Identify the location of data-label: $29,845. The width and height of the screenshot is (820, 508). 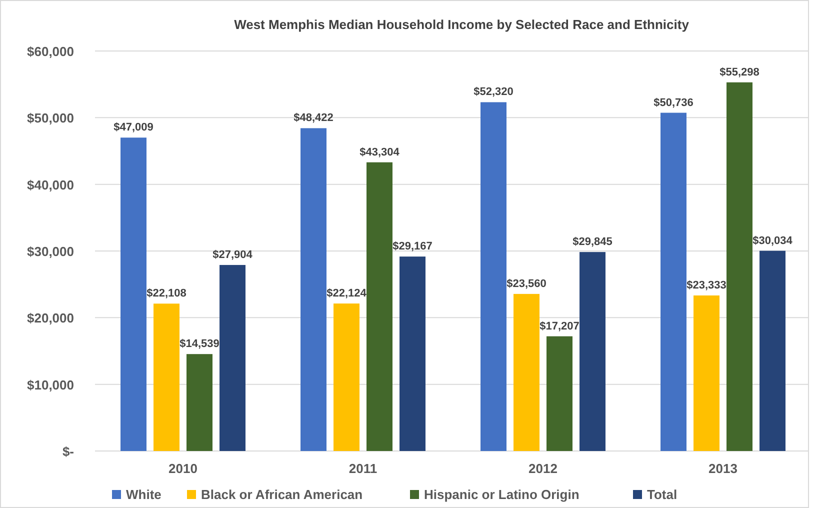
(592, 242).